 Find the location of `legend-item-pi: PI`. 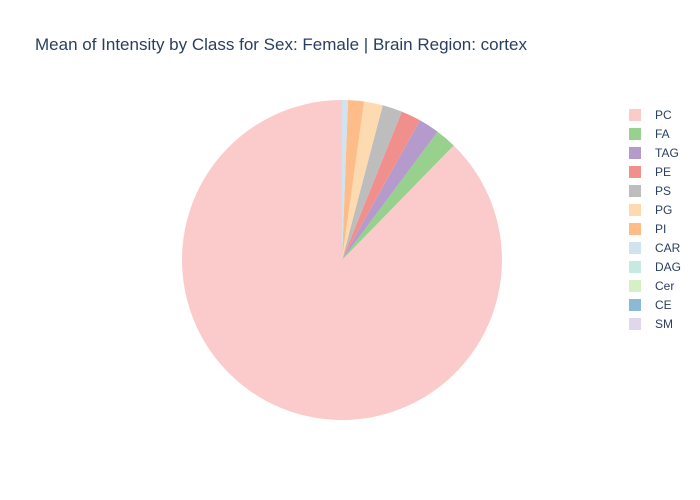

legend-item-pi: PI is located at coordinates (647, 229).